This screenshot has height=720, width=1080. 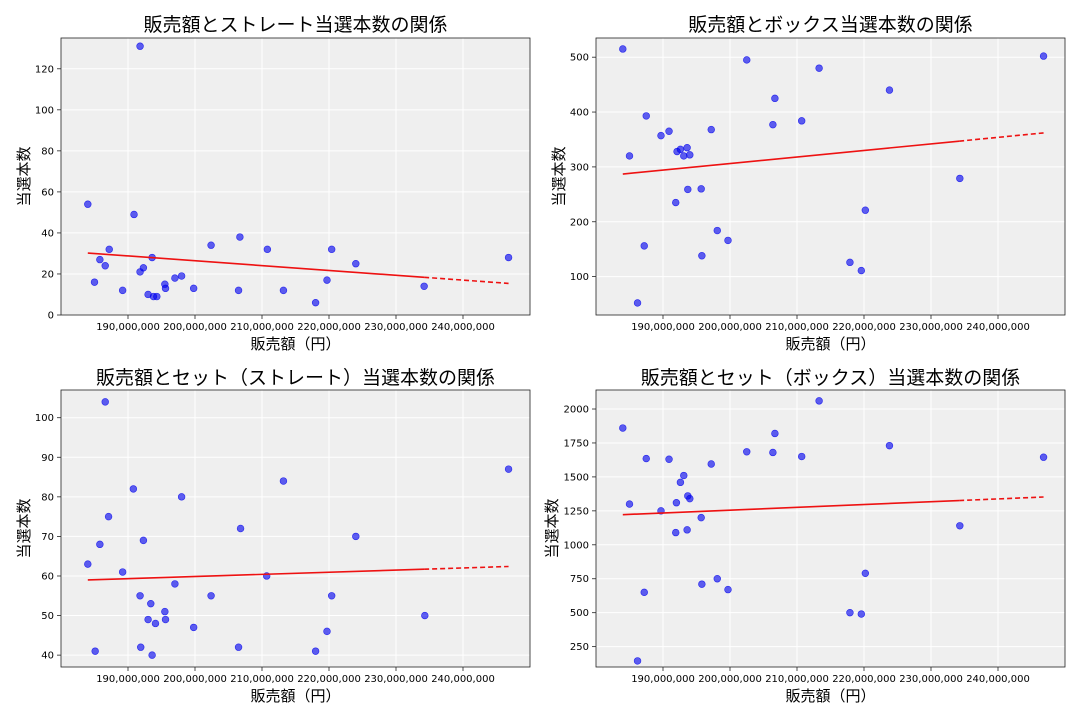 I want to click on y-tick-label: 400, so click(x=579, y=113).